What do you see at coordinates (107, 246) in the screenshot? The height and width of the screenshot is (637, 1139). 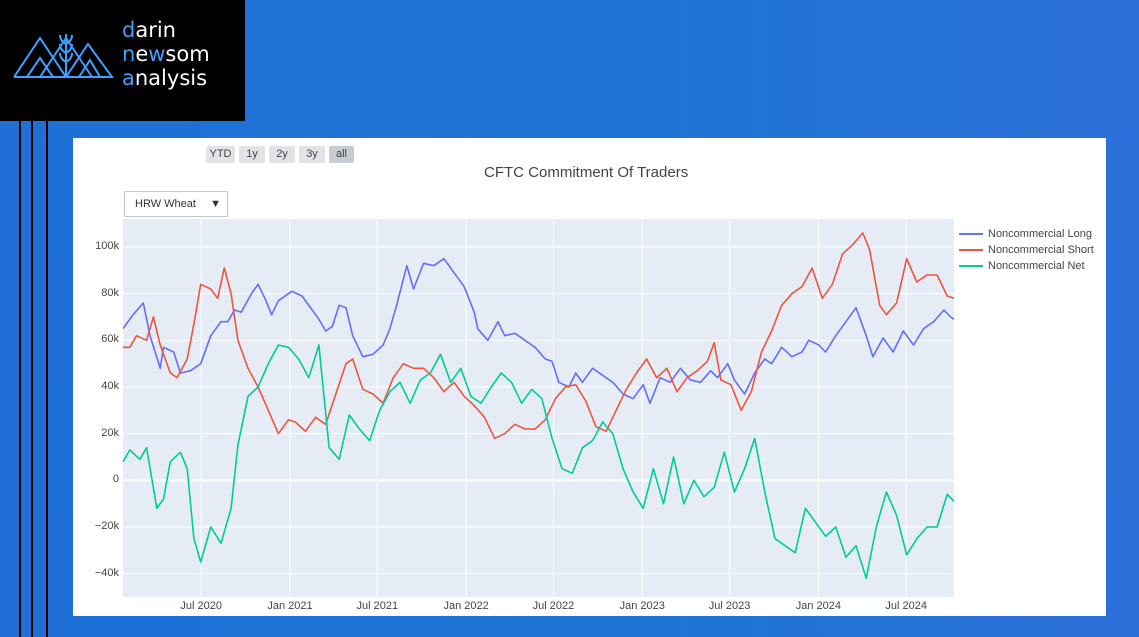 I see `y-tick-label: 100k` at bounding box center [107, 246].